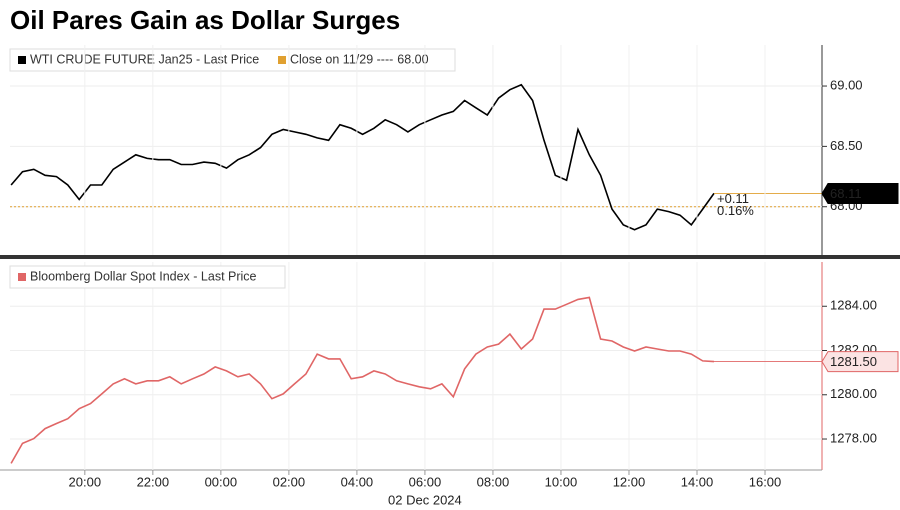  I want to click on legend-label: Bloomberg Dollar Spot Index - Last Price, so click(143, 276).